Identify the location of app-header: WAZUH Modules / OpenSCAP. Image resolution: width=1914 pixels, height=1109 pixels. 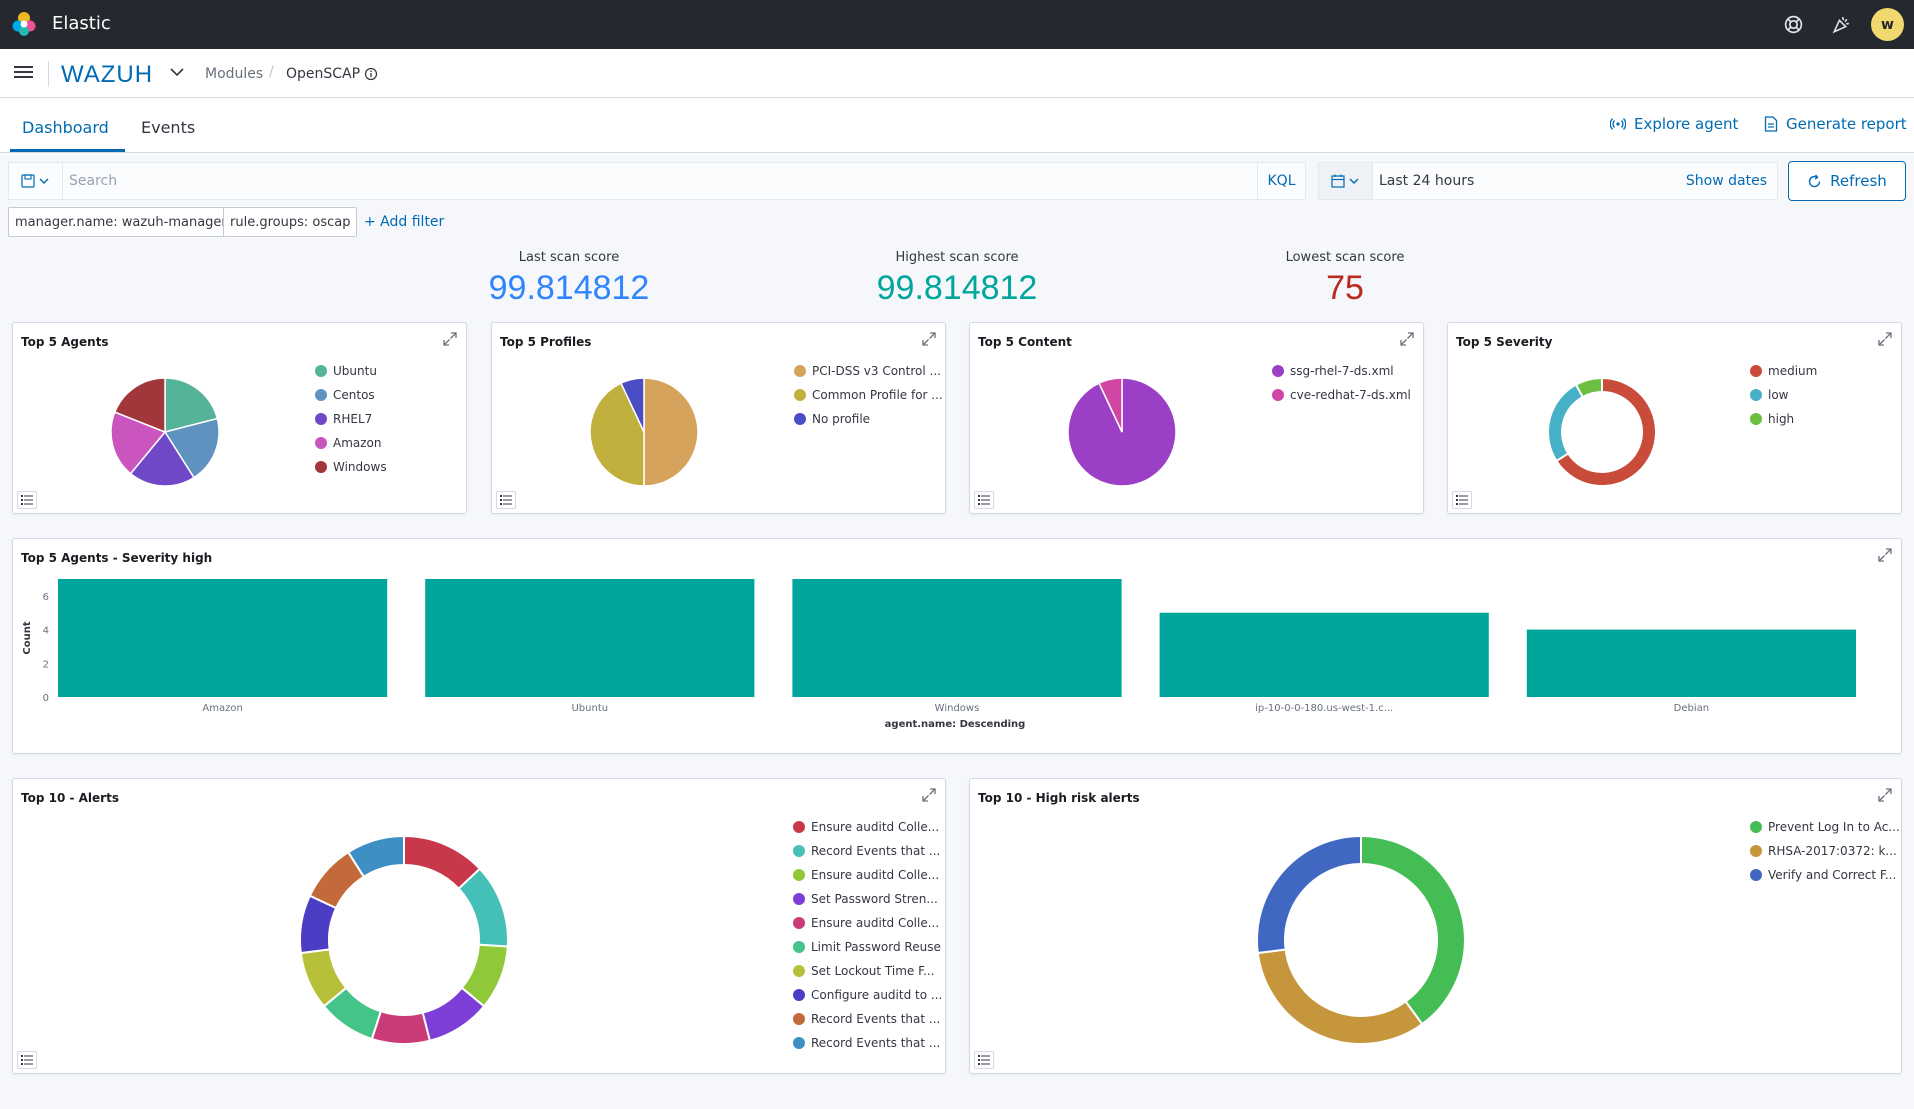
(957, 73).